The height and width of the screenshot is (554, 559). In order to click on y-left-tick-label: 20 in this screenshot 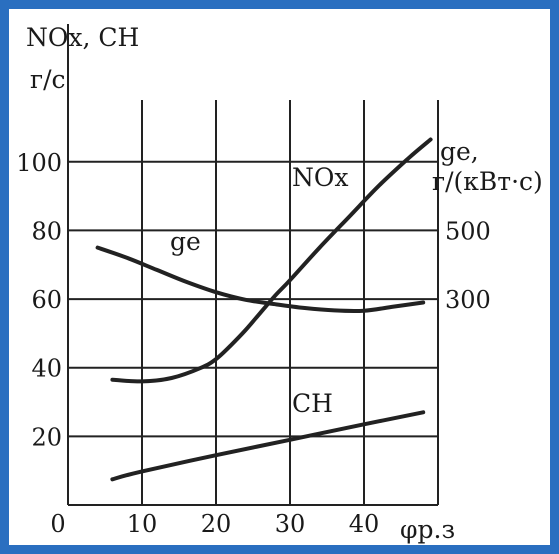, I will do `click(46, 437)`.